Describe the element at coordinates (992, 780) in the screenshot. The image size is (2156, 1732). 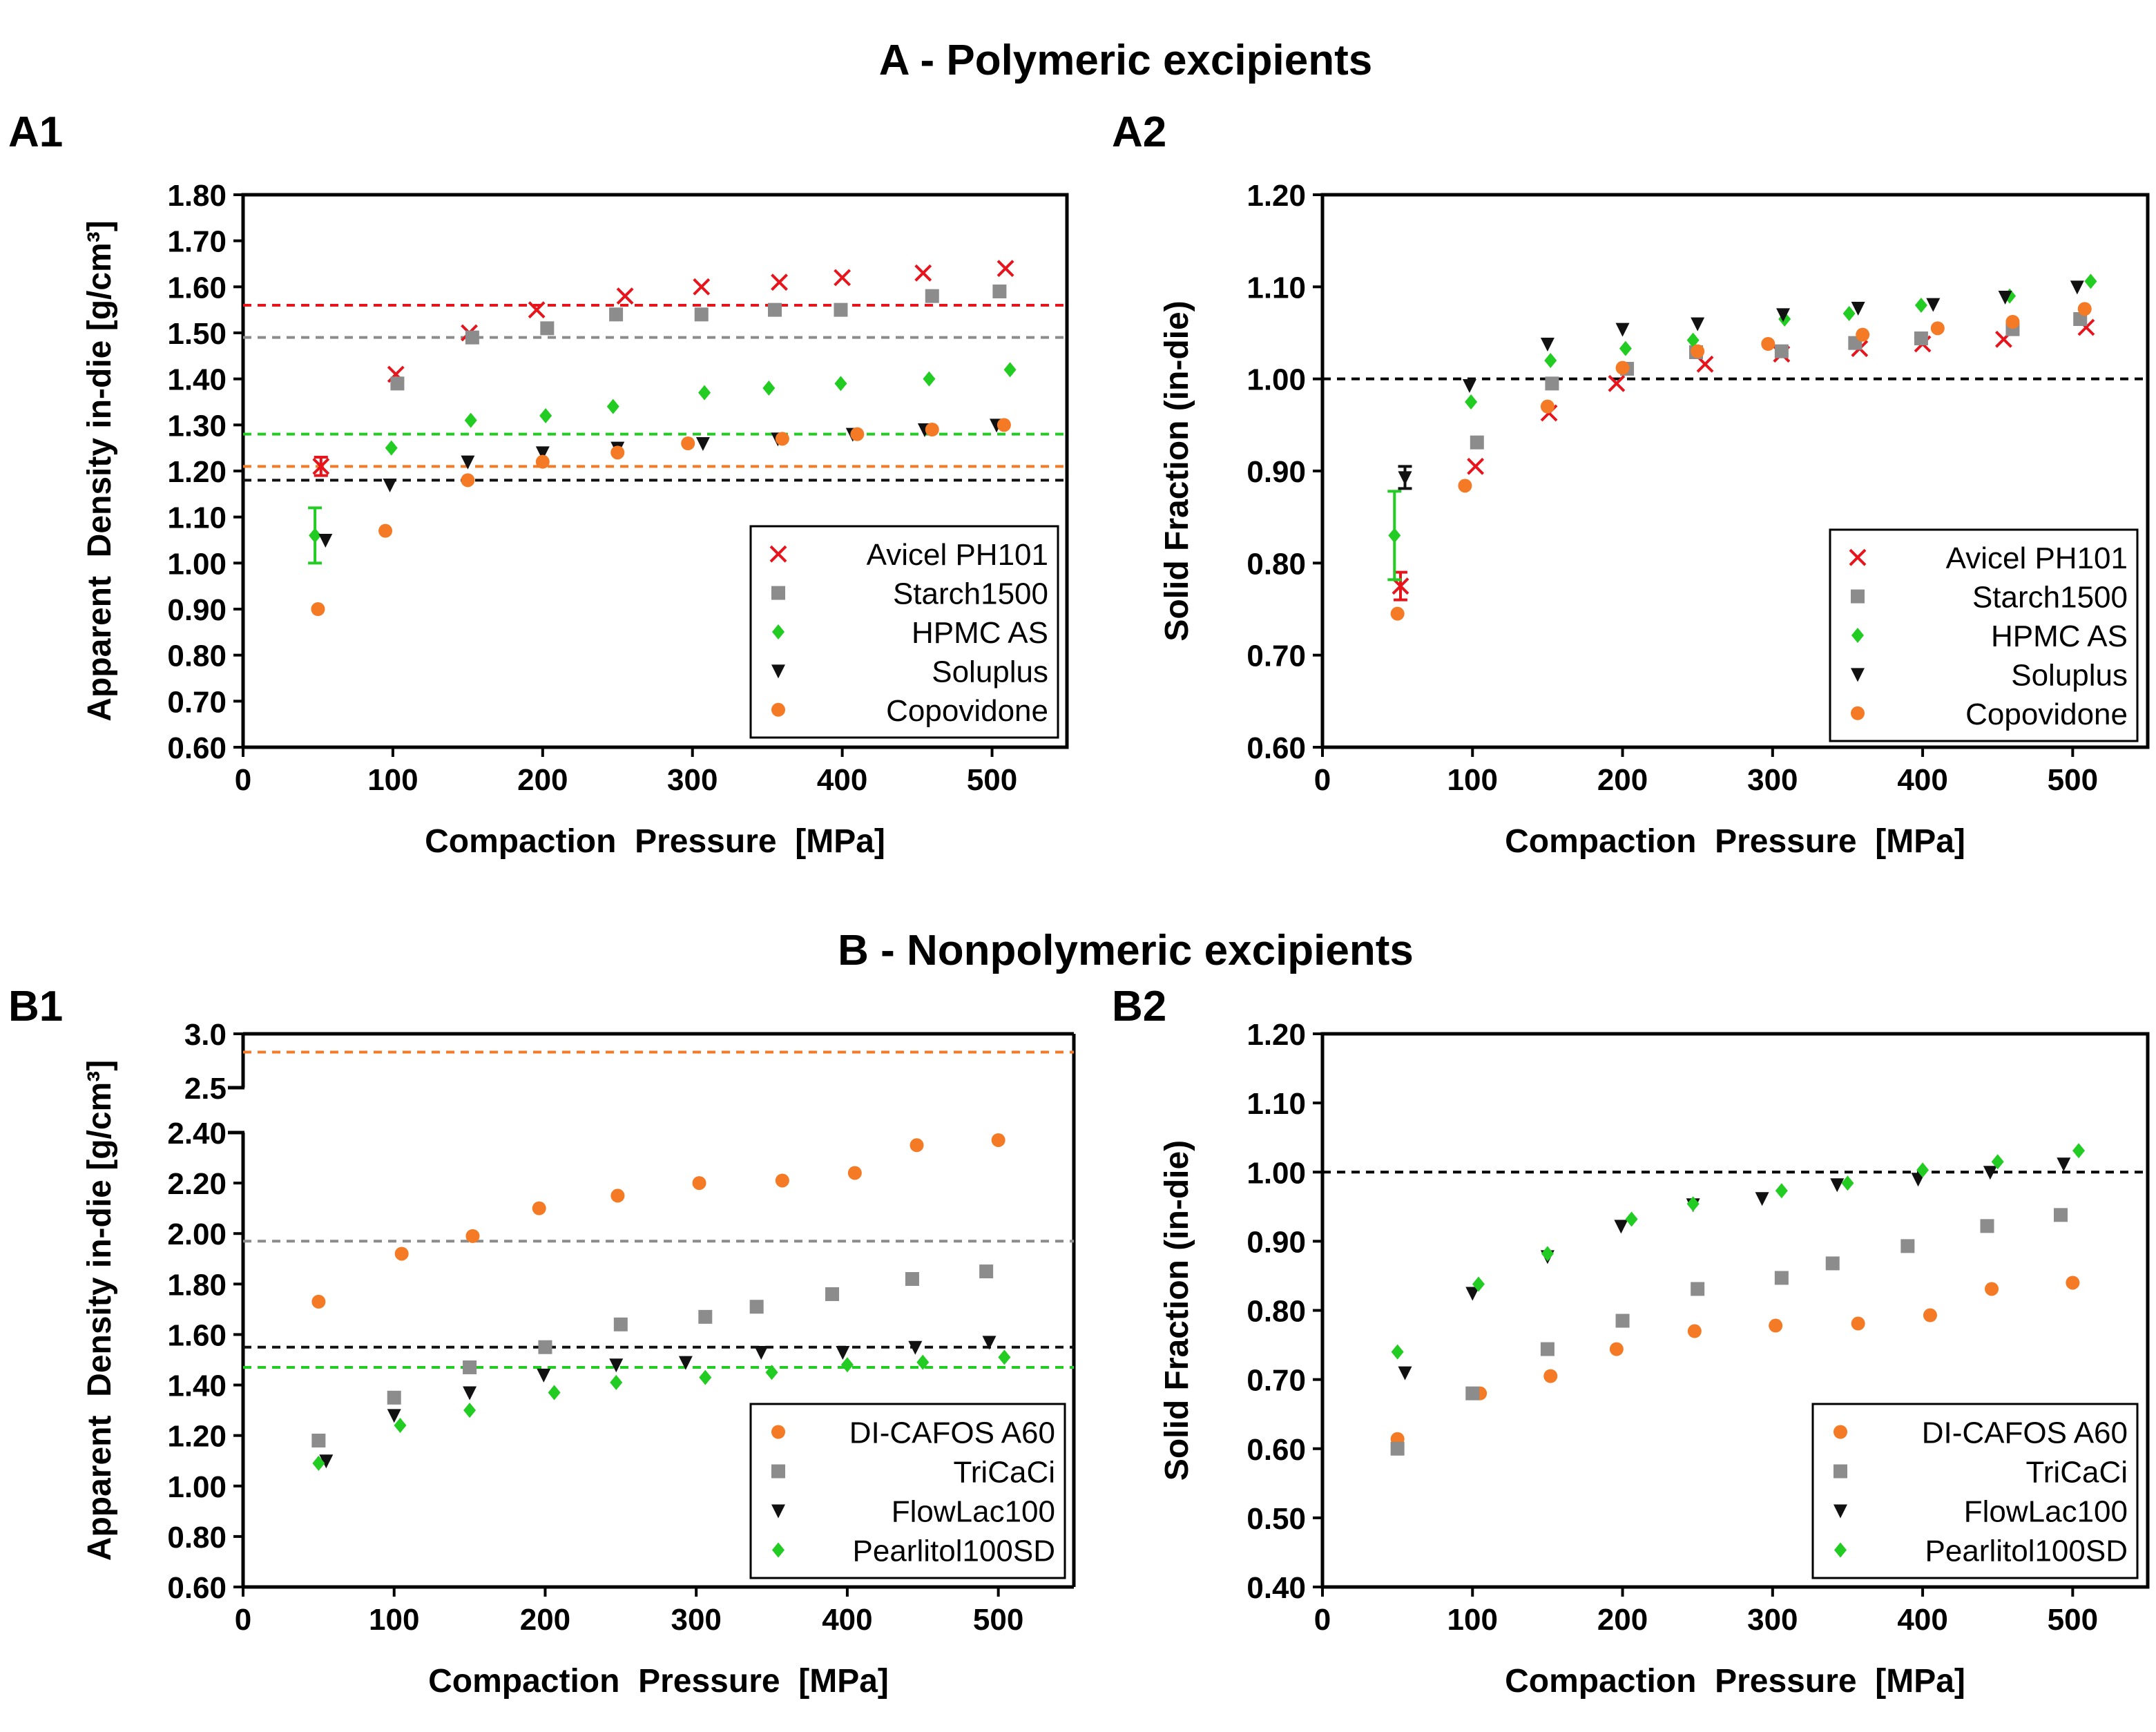
I see `chart-a1-x-tick-label: 500` at that location.